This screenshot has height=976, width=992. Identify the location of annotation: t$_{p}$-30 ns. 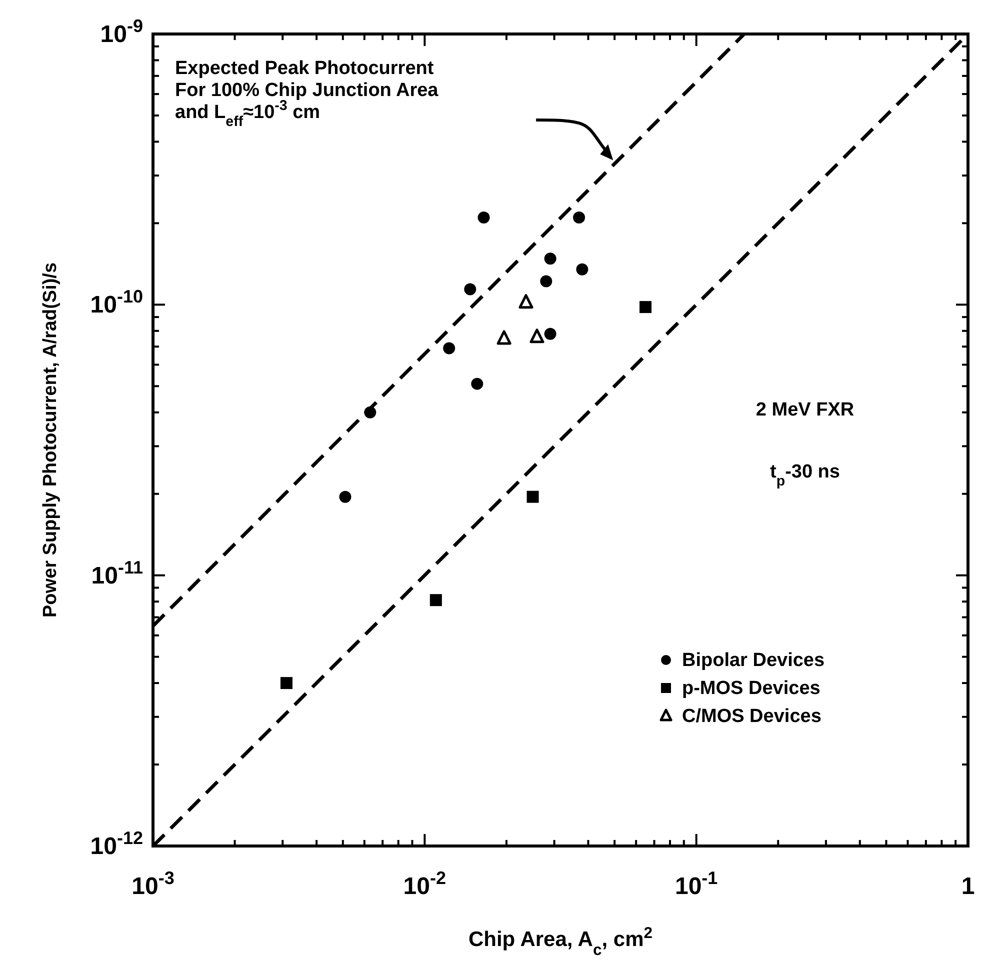
(805, 476).